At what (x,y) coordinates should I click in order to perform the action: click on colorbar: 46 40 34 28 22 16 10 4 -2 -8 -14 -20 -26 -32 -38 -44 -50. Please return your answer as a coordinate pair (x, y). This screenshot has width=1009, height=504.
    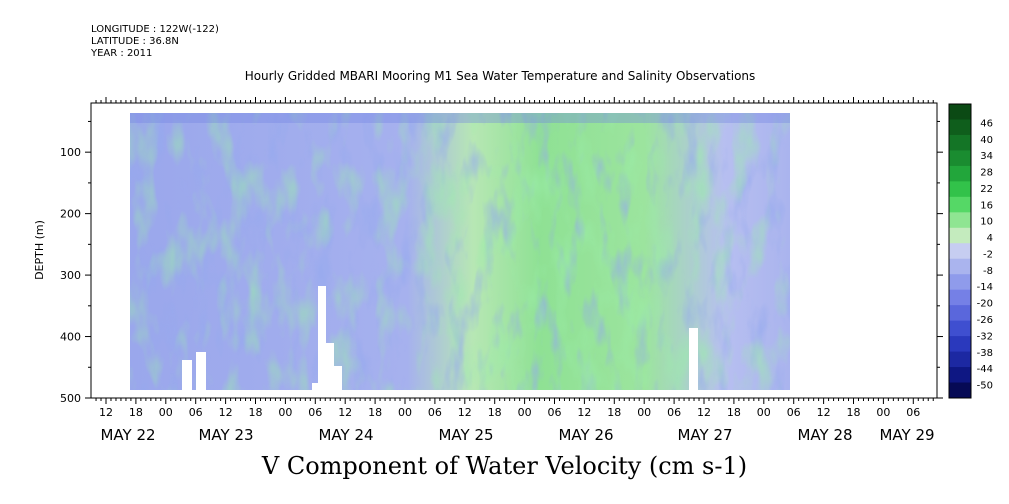
    Looking at the image, I should click on (970, 251).